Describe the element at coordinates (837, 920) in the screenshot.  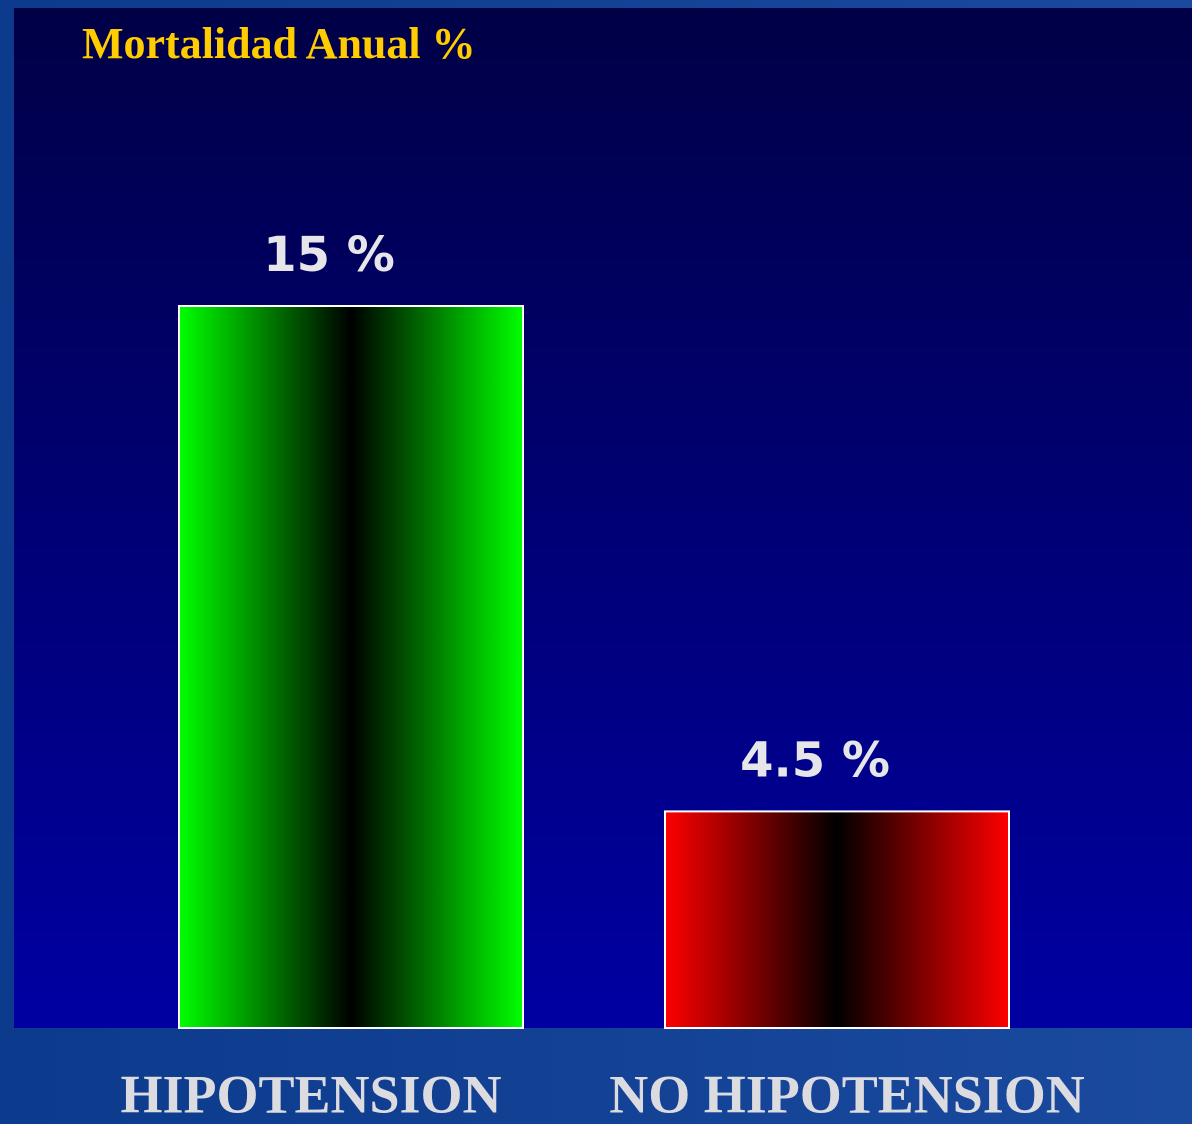
I see `bar` at that location.